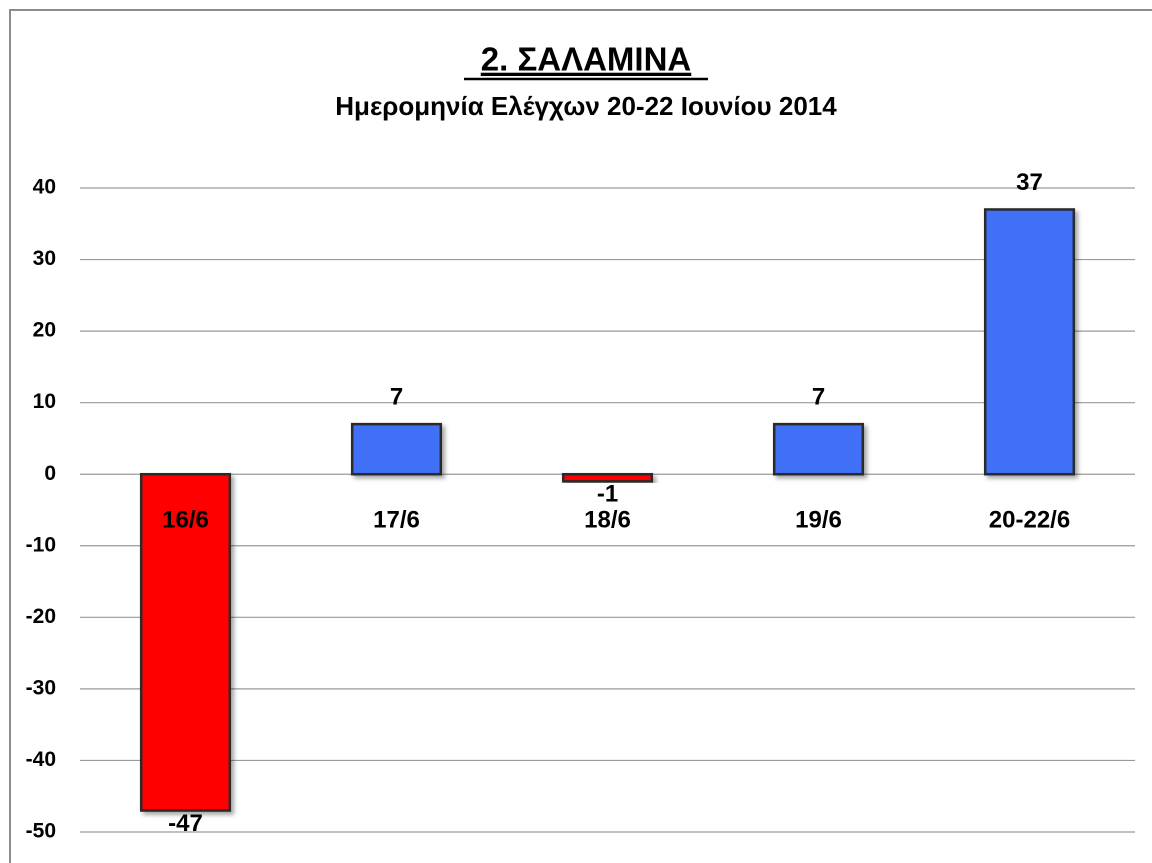  I want to click on y-tick-label: -50, so click(41, 831).